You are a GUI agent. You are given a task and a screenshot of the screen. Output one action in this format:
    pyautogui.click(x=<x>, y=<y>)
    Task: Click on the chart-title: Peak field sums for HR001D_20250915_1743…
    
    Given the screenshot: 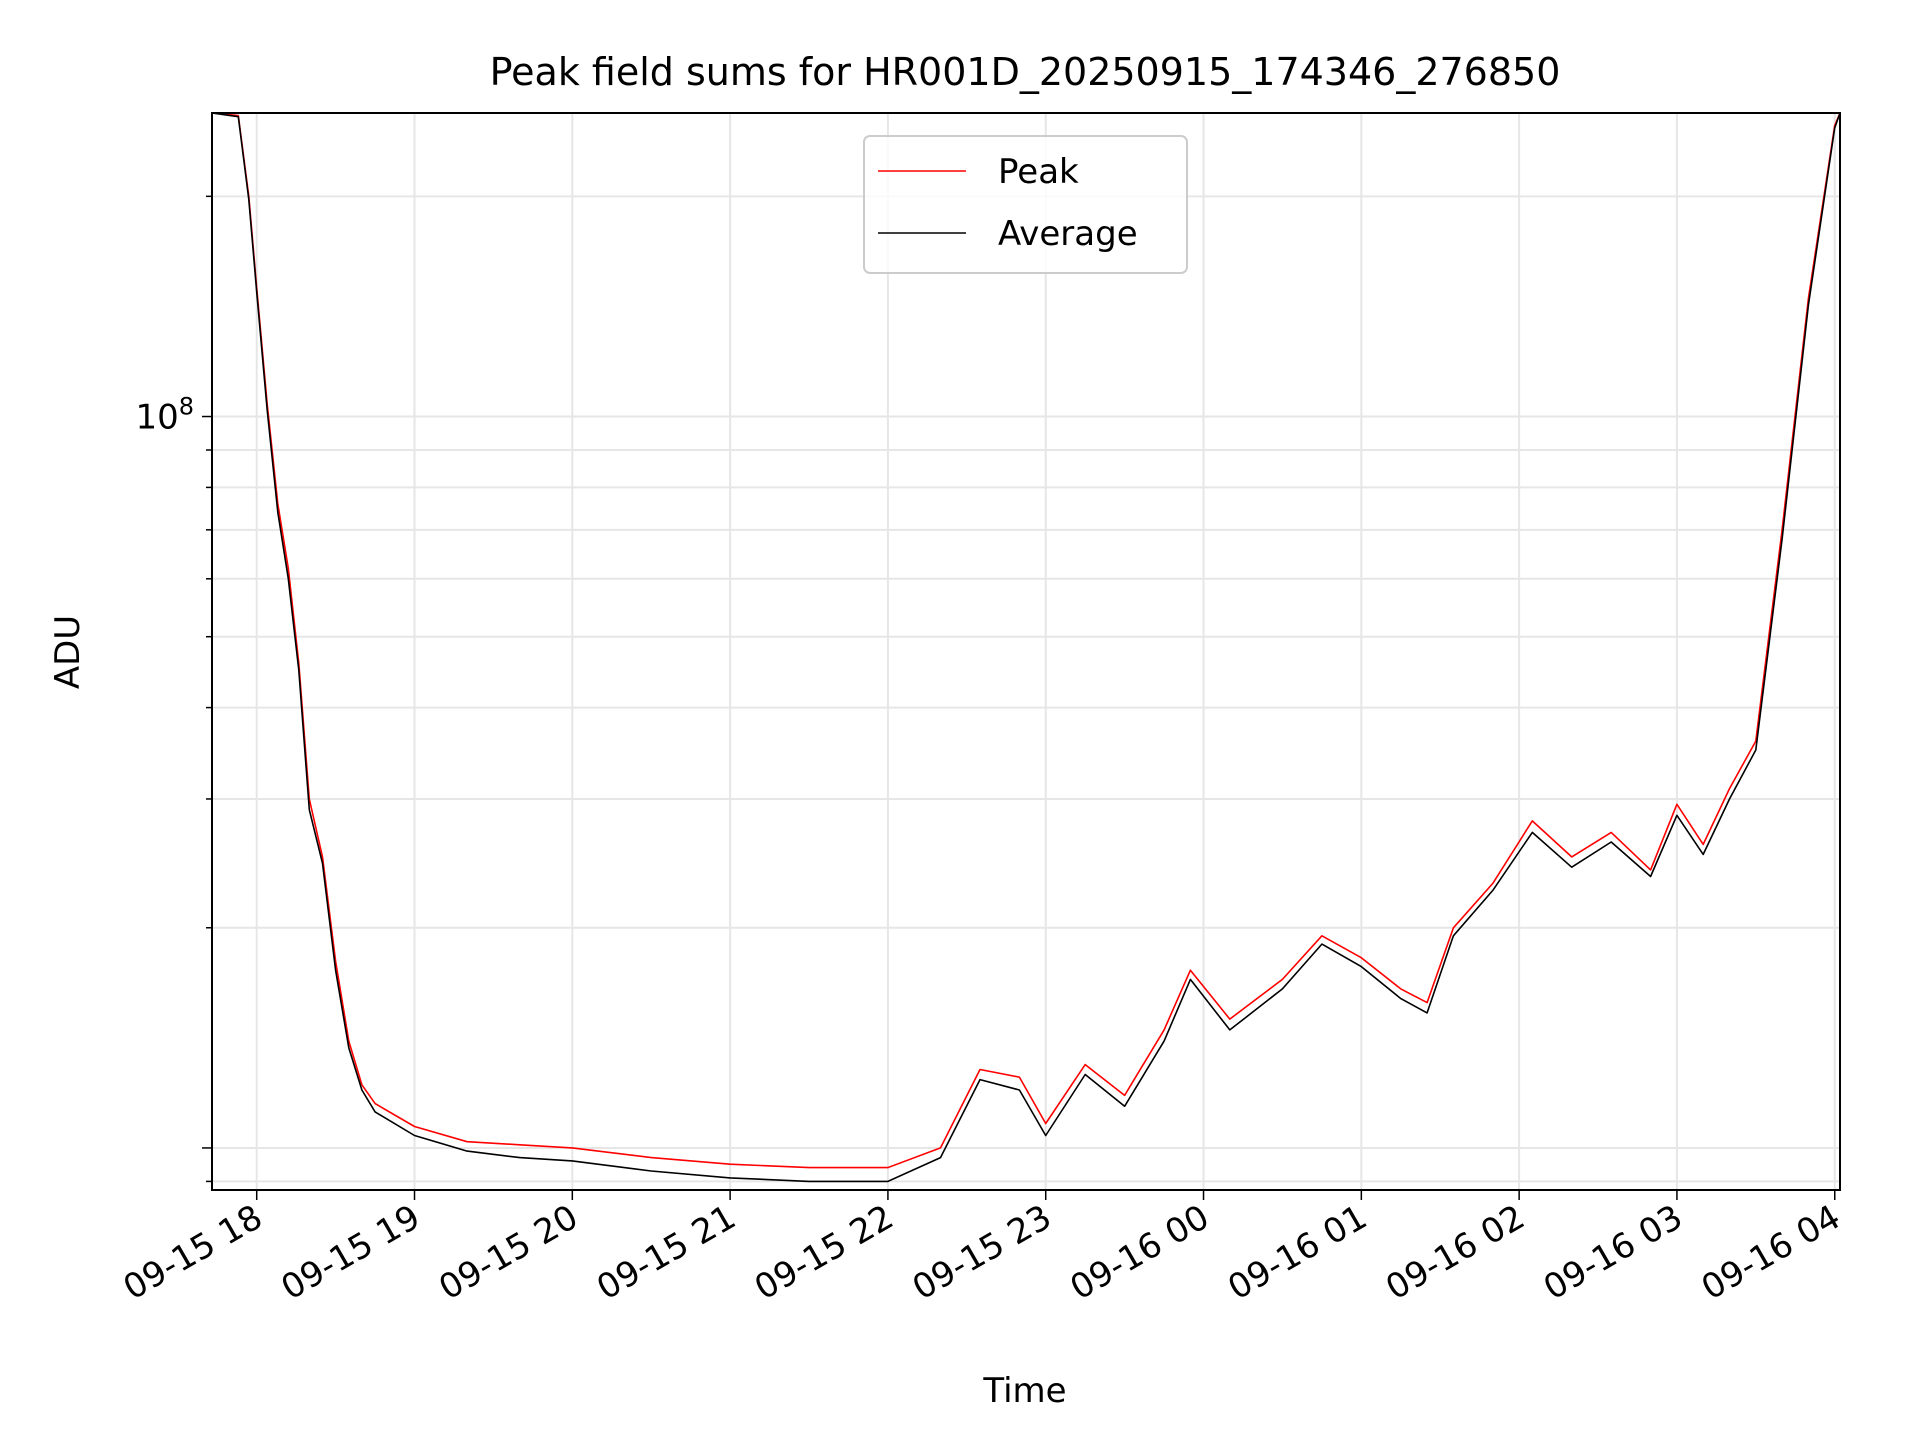 What is the action you would take?
    pyautogui.click(x=1025, y=72)
    